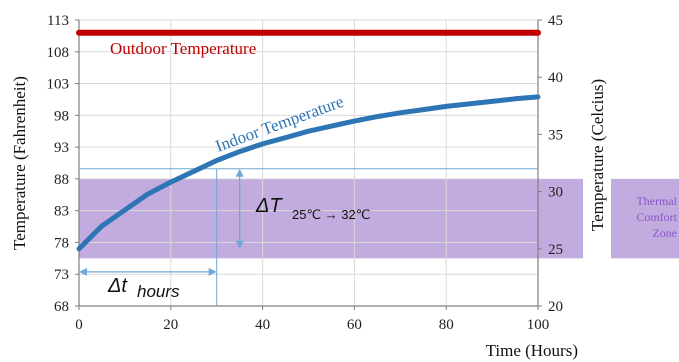  What do you see at coordinates (61, 275) in the screenshot?
I see `y-left-tick-label: 73` at bounding box center [61, 275].